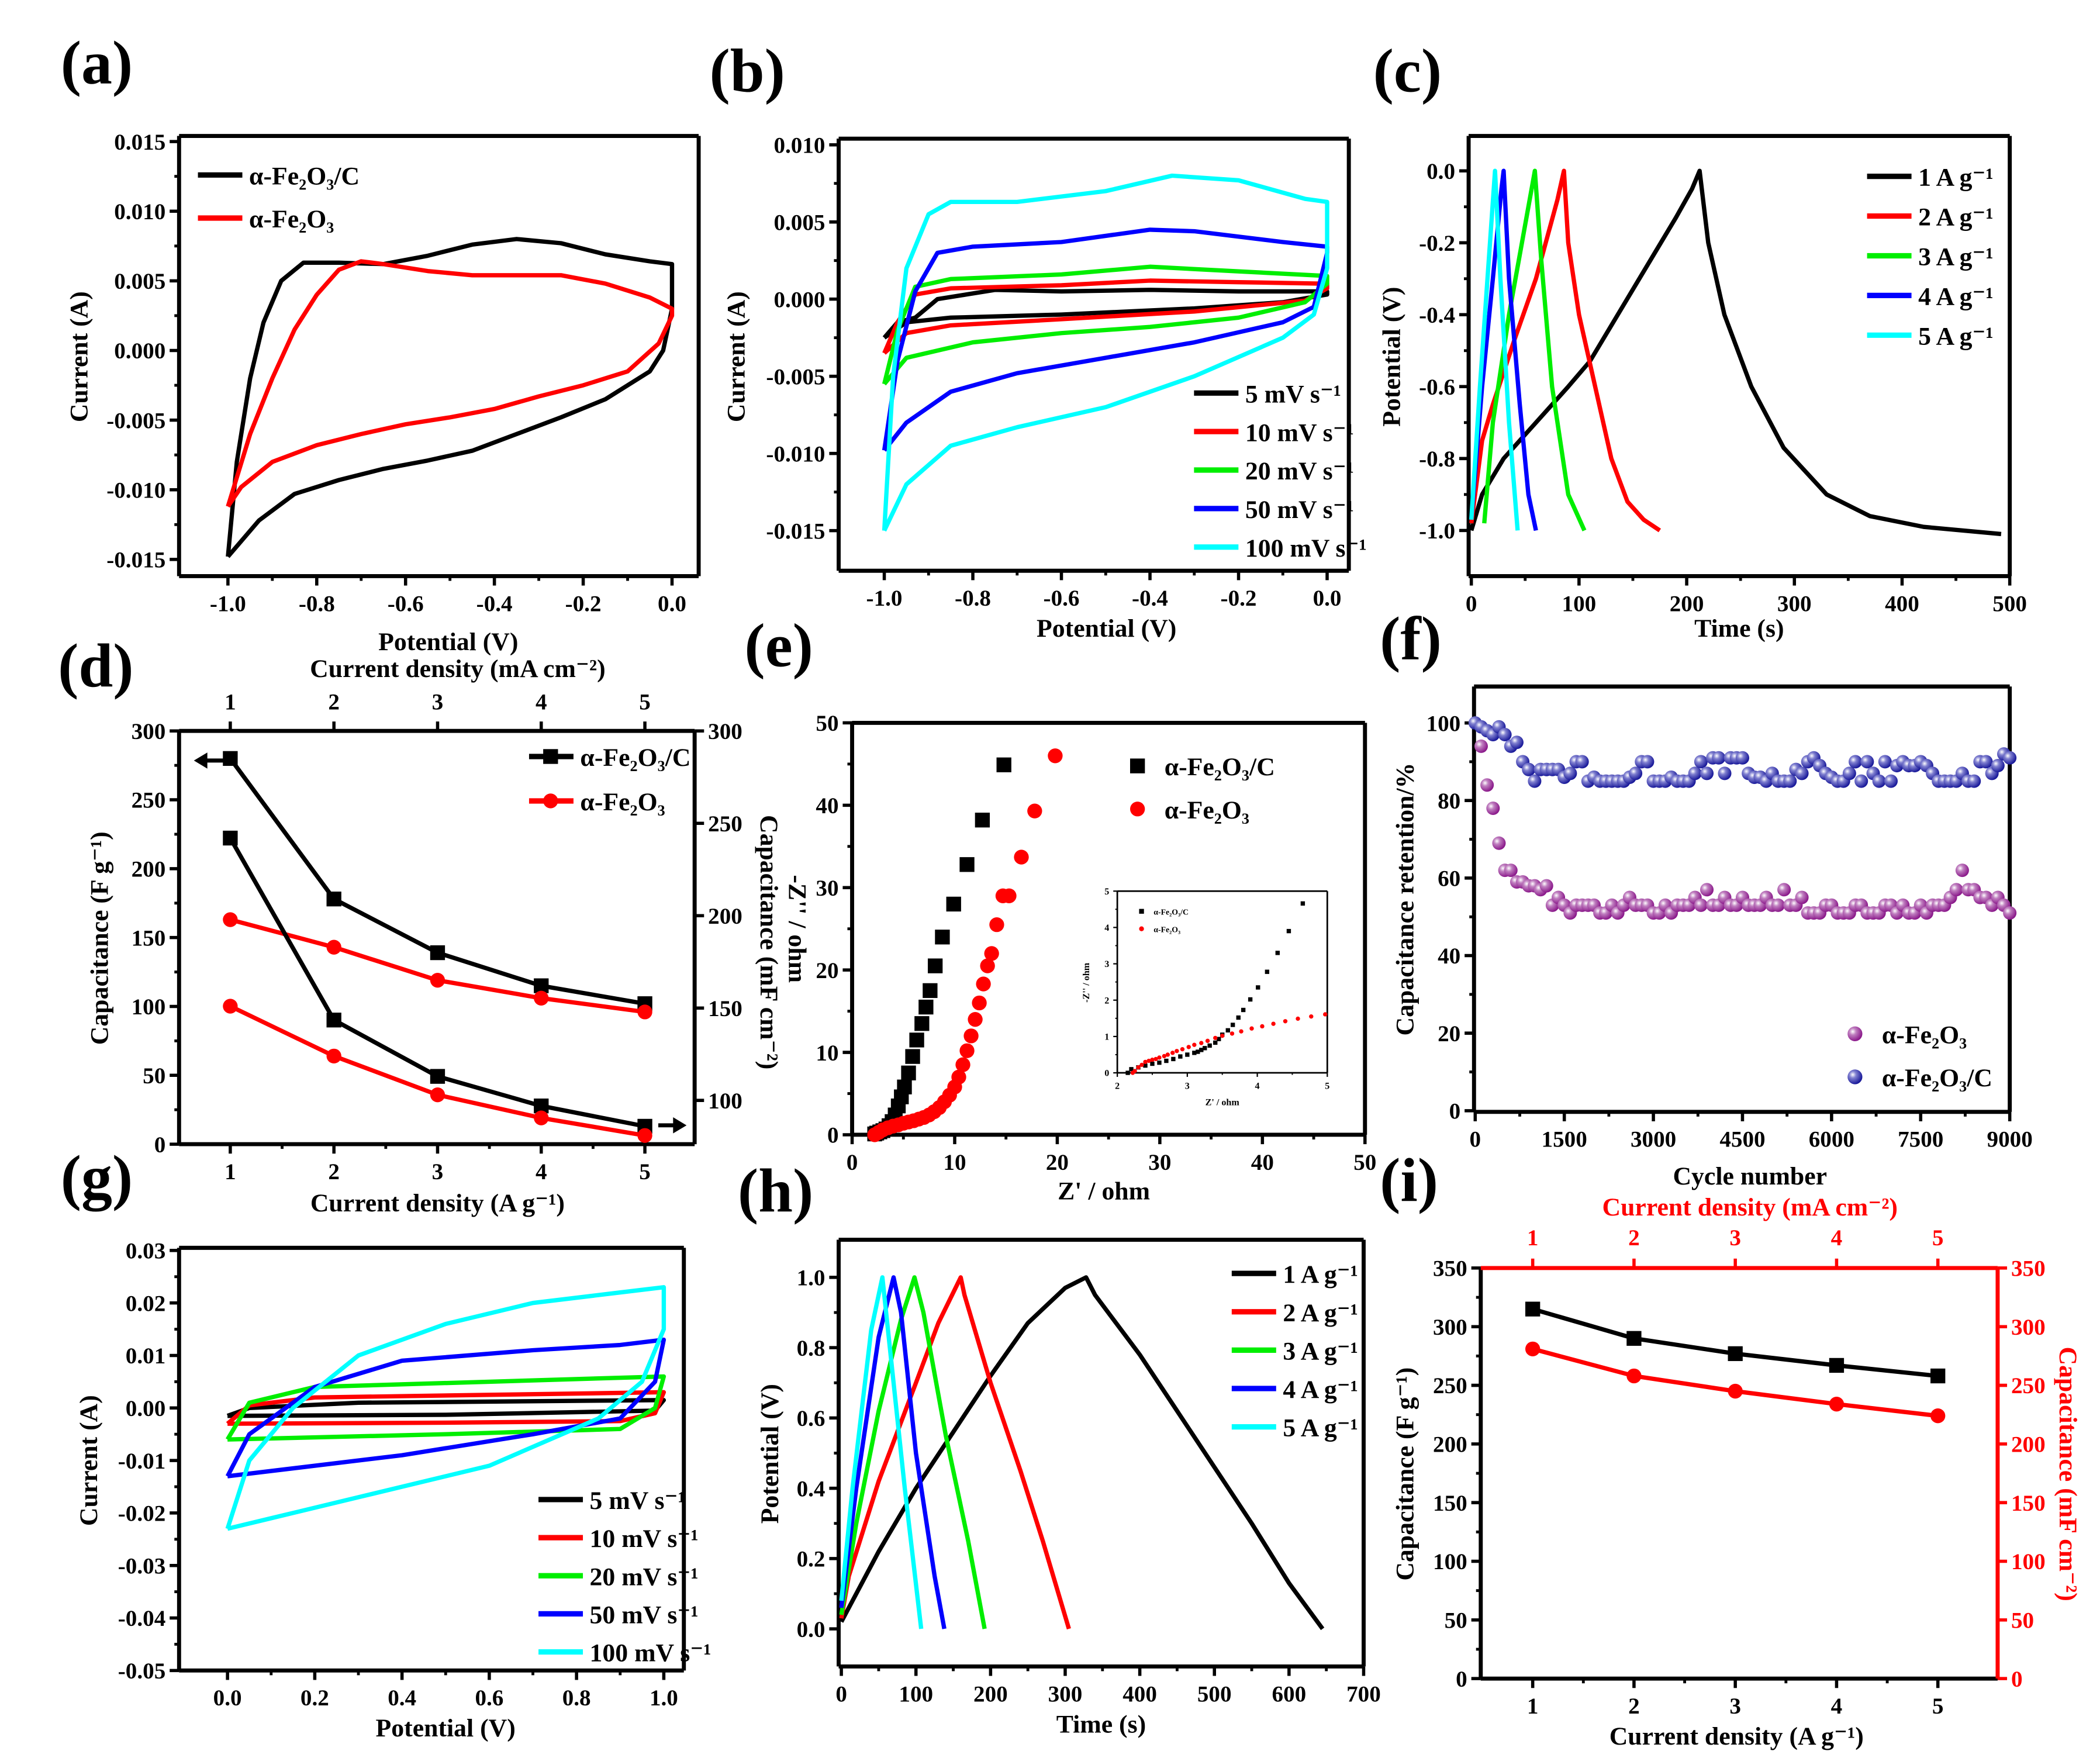  I want to click on x2-tick-label: 1, so click(230, 701).